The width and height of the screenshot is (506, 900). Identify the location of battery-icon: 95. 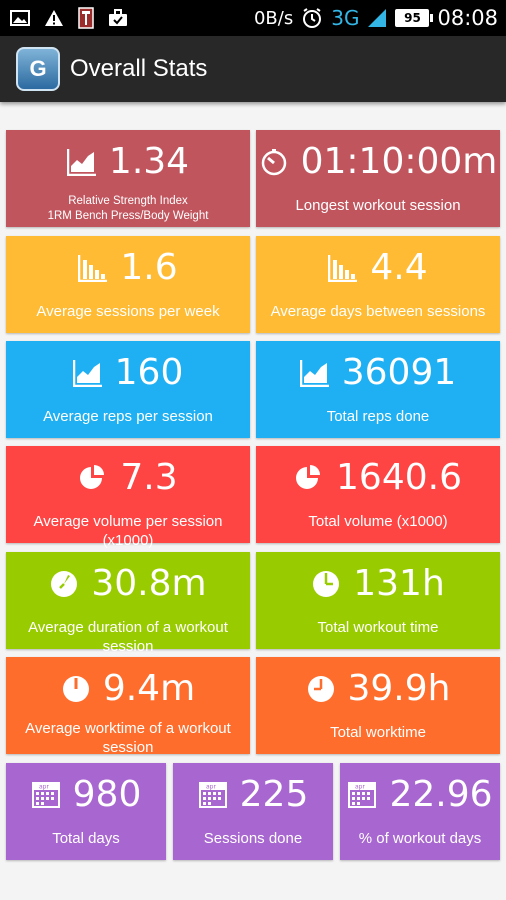
(414, 18).